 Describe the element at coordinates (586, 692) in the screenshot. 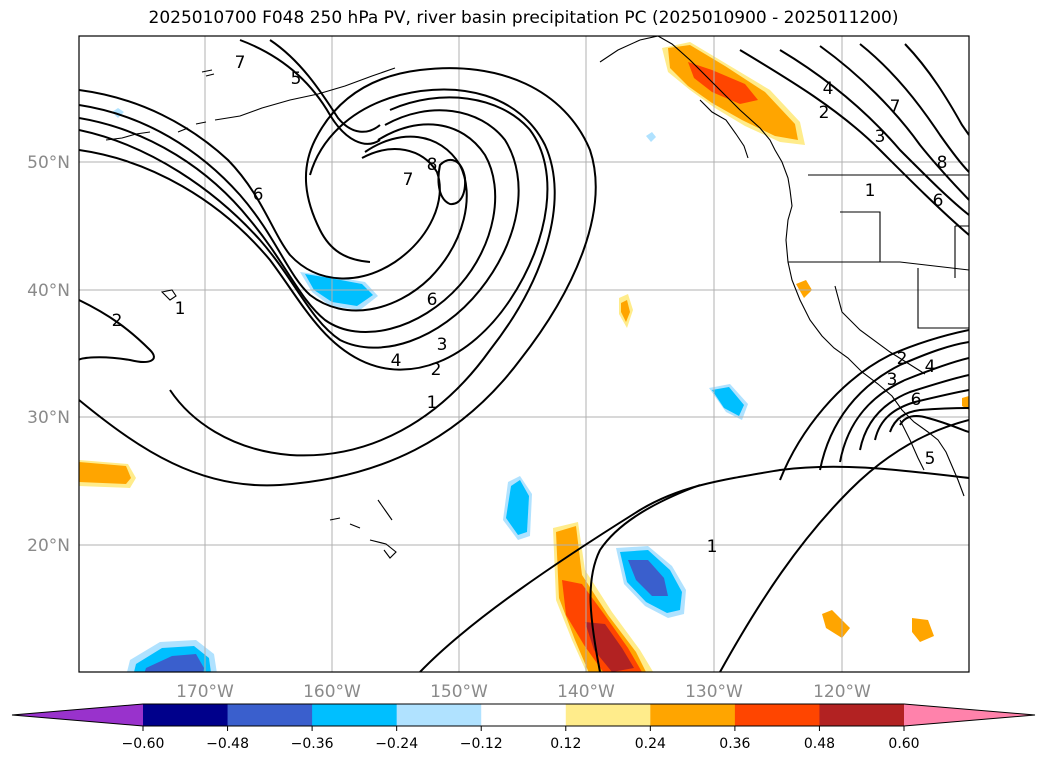

I see `lon-label-140w: 140°W` at that location.